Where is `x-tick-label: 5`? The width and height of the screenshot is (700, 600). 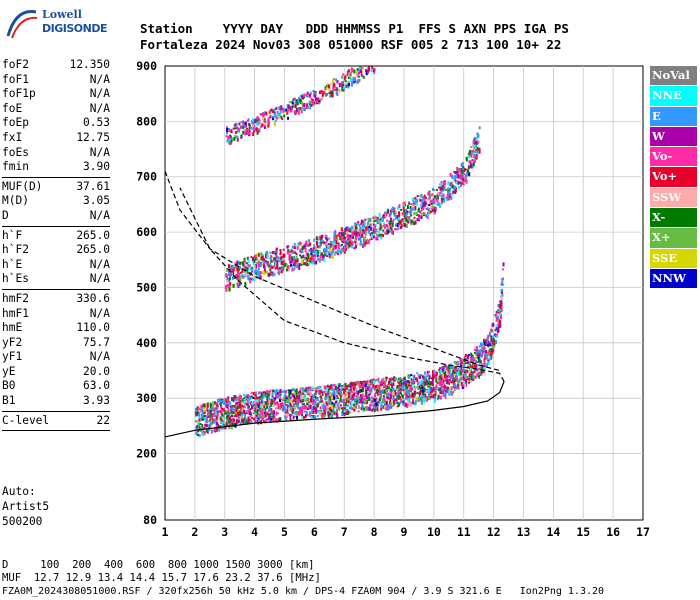
x-tick-label: 5 is located at coordinates (284, 532).